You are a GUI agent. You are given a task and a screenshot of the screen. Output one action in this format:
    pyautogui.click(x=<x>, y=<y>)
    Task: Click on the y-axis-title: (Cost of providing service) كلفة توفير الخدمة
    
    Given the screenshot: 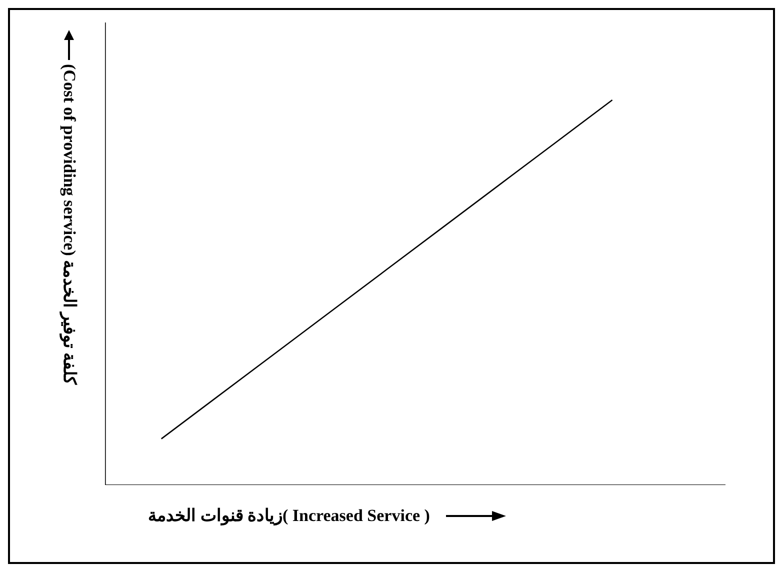 What is the action you would take?
    pyautogui.click(x=69, y=224)
    